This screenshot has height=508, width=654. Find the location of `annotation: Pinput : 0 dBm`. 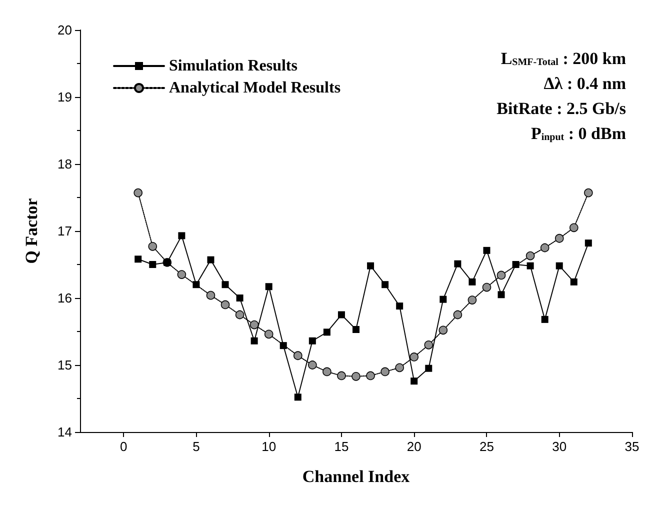

annotation: Pinput : 0 dBm is located at coordinates (578, 133).